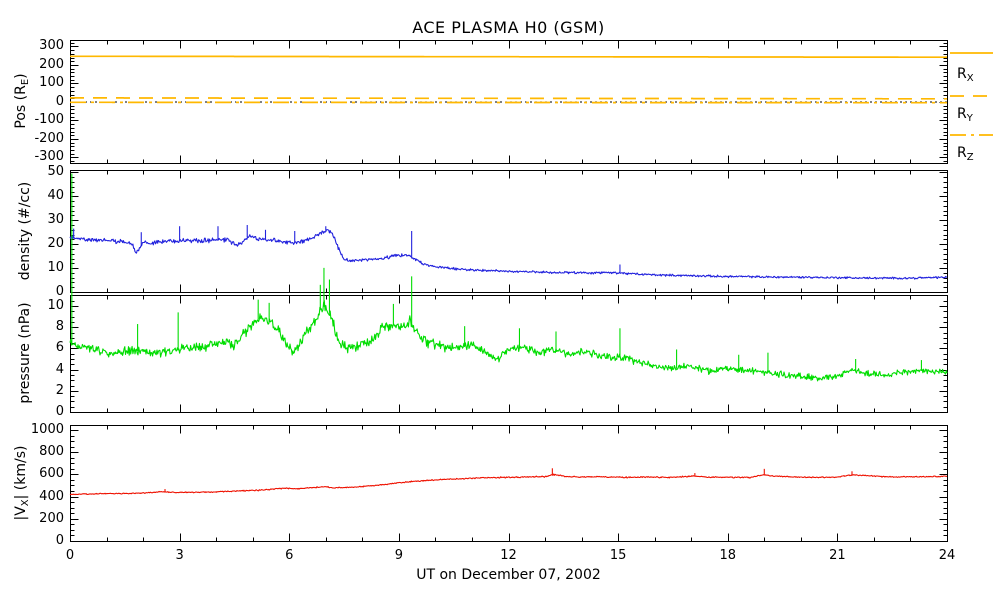  I want to click on series-RY, so click(508, 98).